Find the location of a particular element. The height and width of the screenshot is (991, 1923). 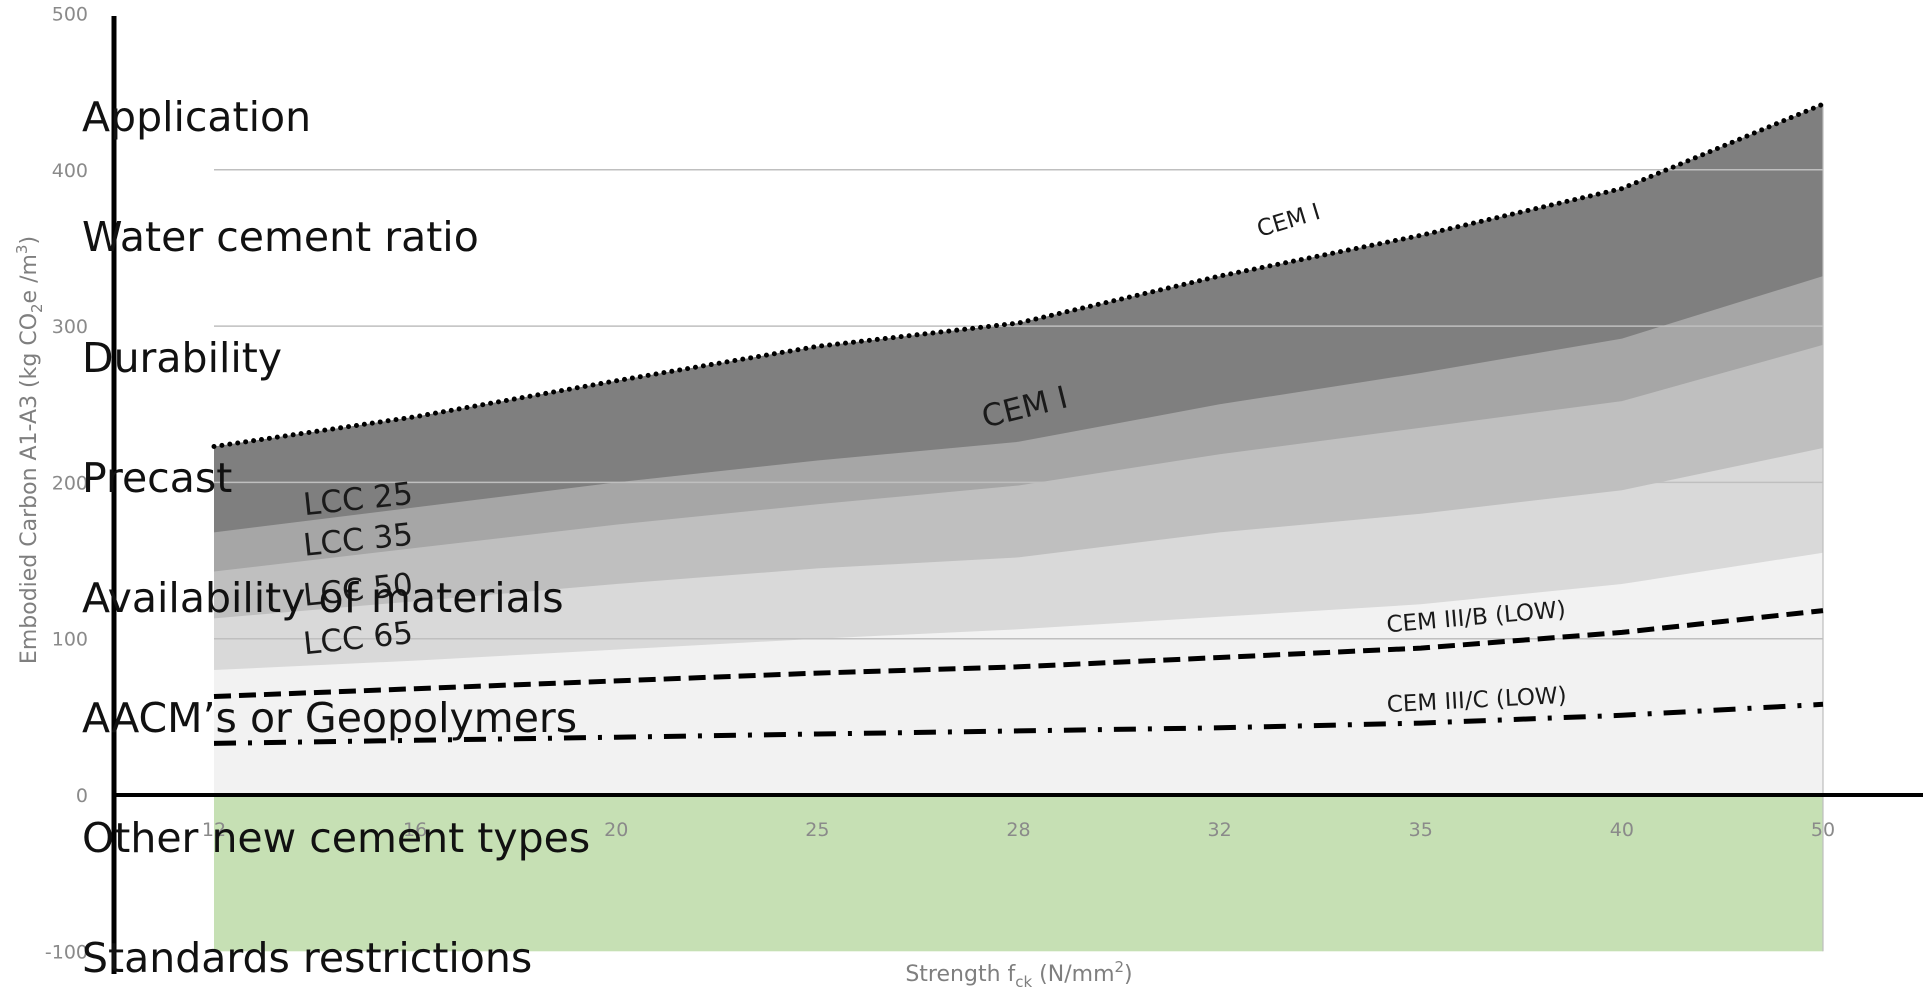

overlay-label-standards-restrictions: Standards restrictions is located at coordinates (307, 958).